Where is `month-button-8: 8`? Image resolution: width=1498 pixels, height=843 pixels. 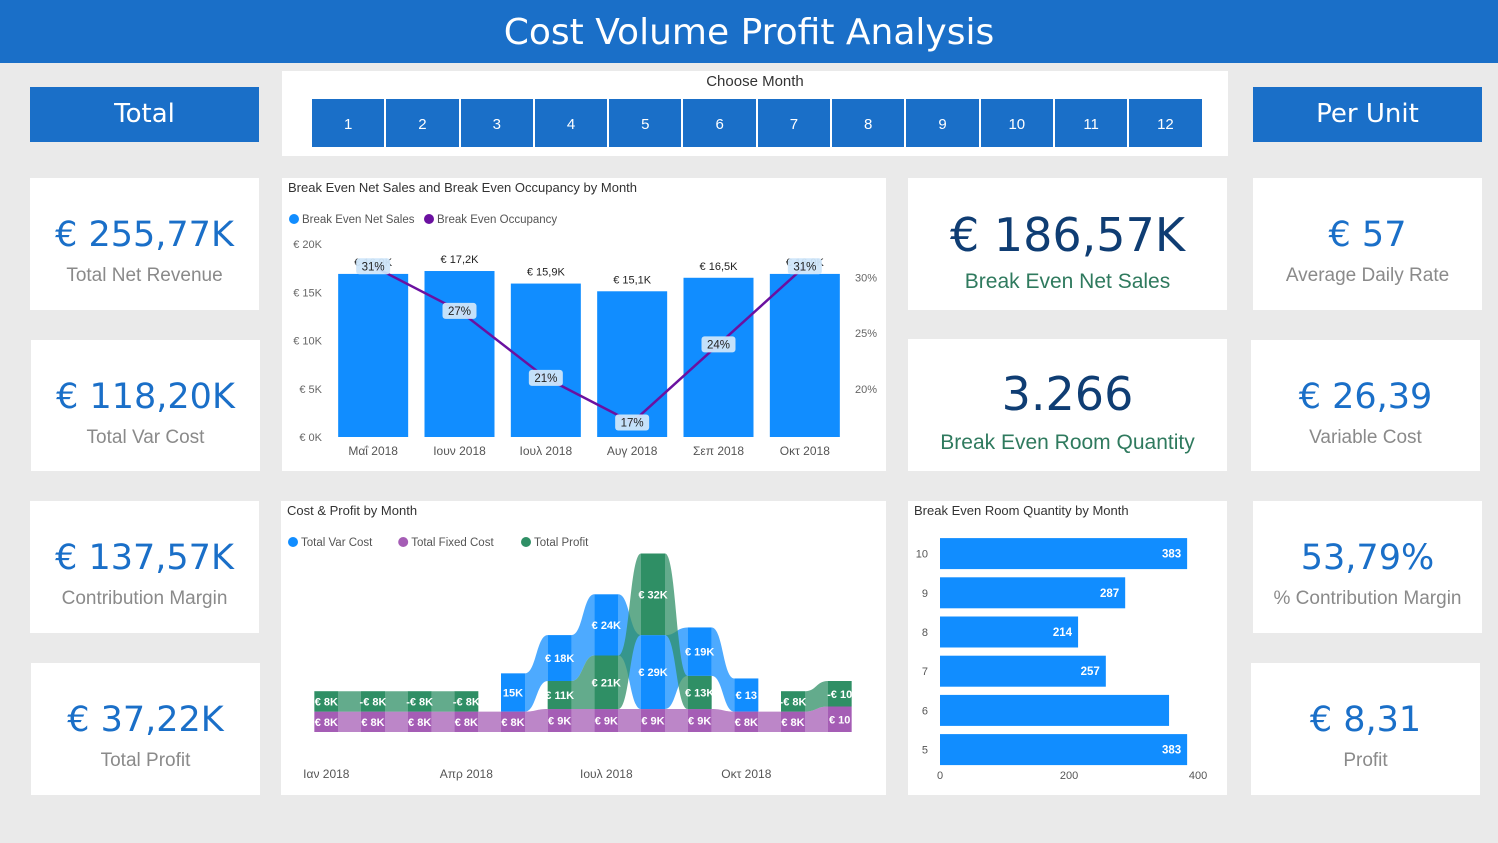
month-button-8: 8 is located at coordinates (868, 123).